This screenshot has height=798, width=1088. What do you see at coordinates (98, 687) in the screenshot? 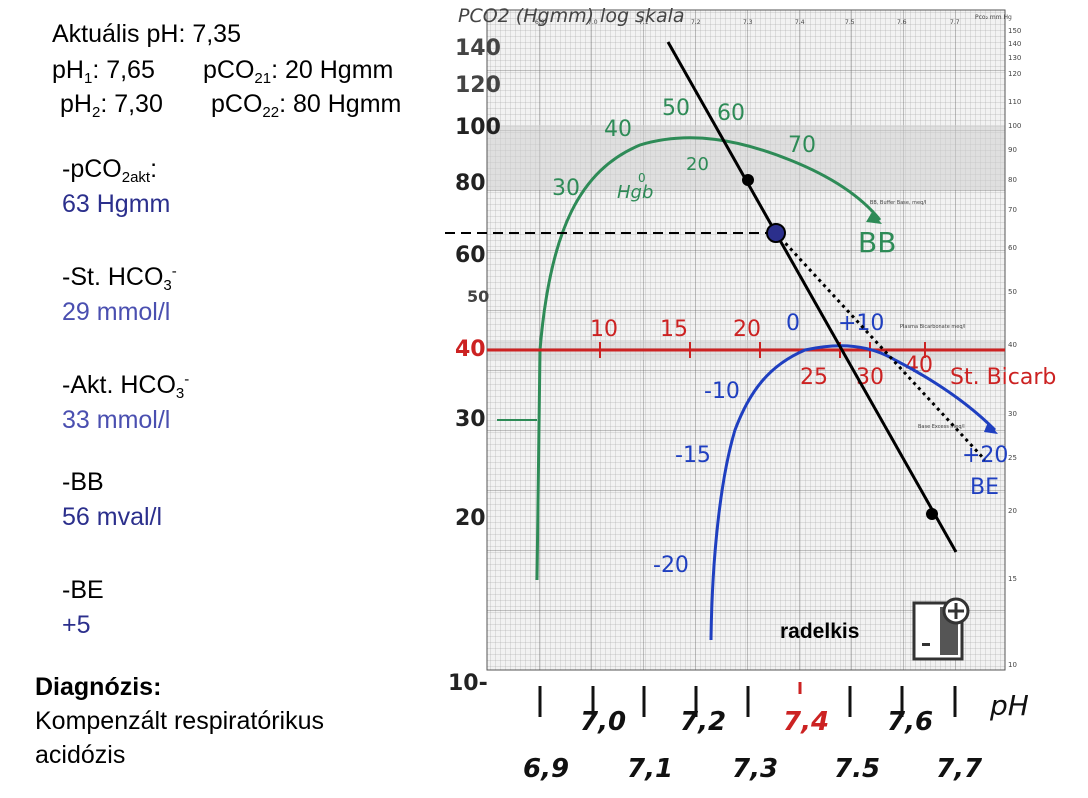
I see `diagnosis-title: Diagnózis:` at bounding box center [98, 687].